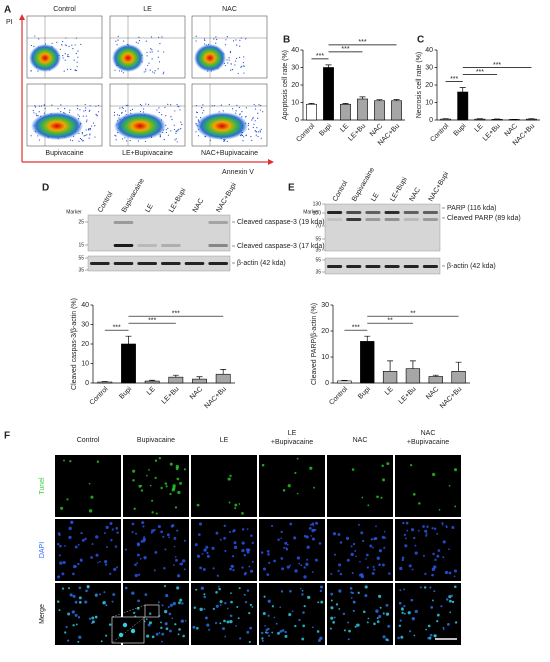 The image size is (550, 662). What do you see at coordinates (81, 245) in the screenshot?
I see `marker-size: 15` at bounding box center [81, 245].